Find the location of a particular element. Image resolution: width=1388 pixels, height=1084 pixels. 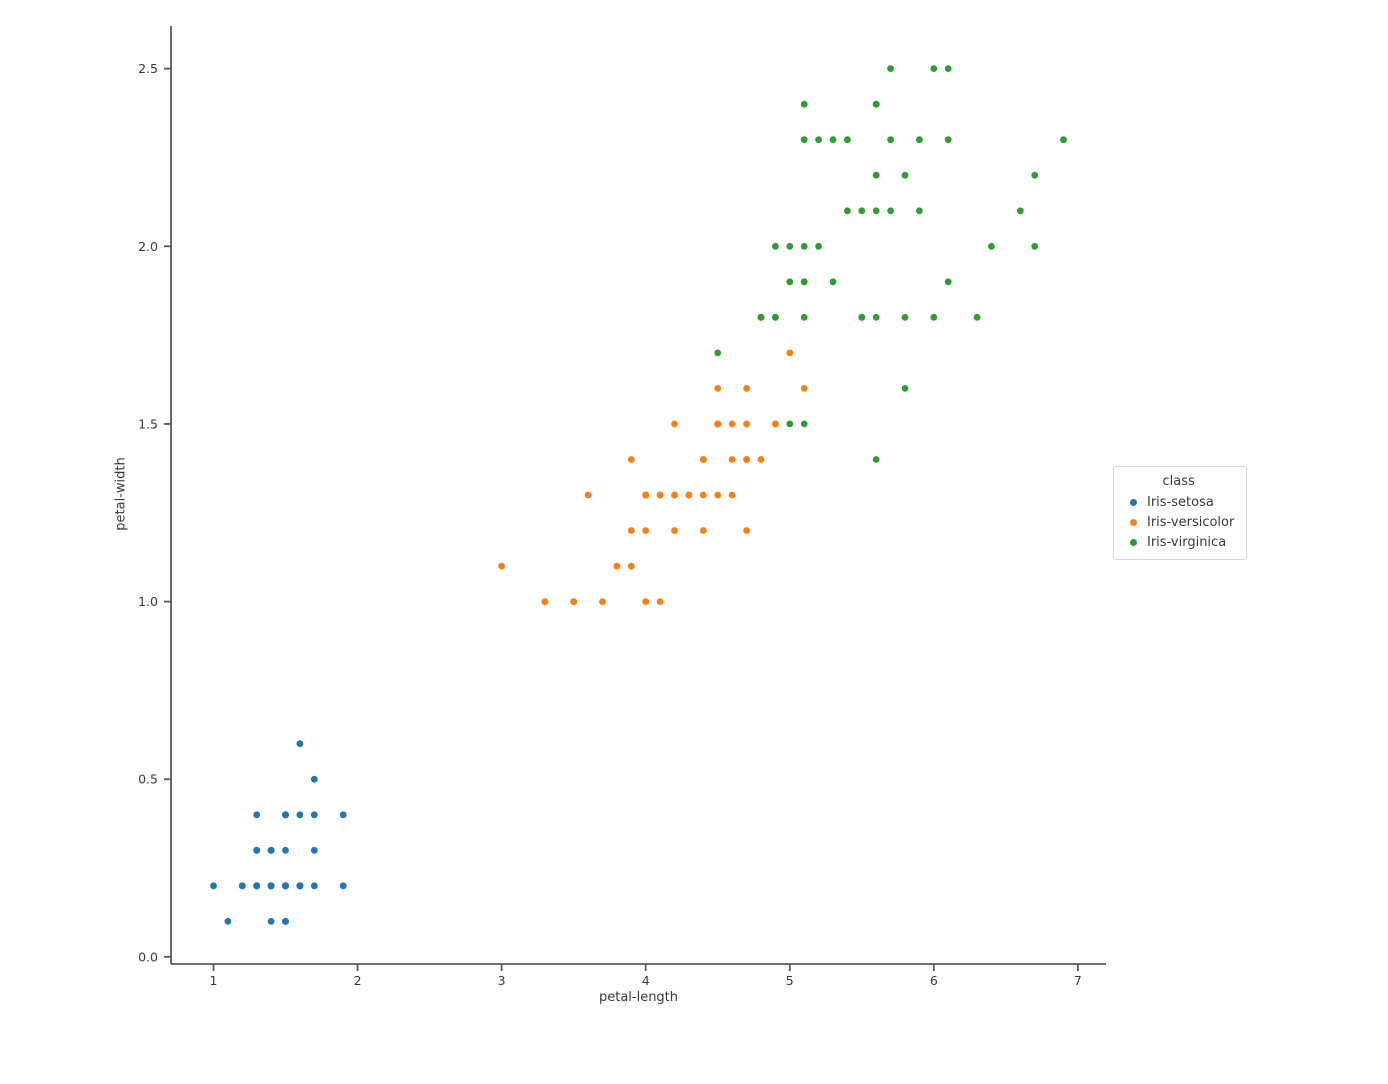

legend-item-iris-versicolor: Iris-versicolor is located at coordinates (1178, 522).